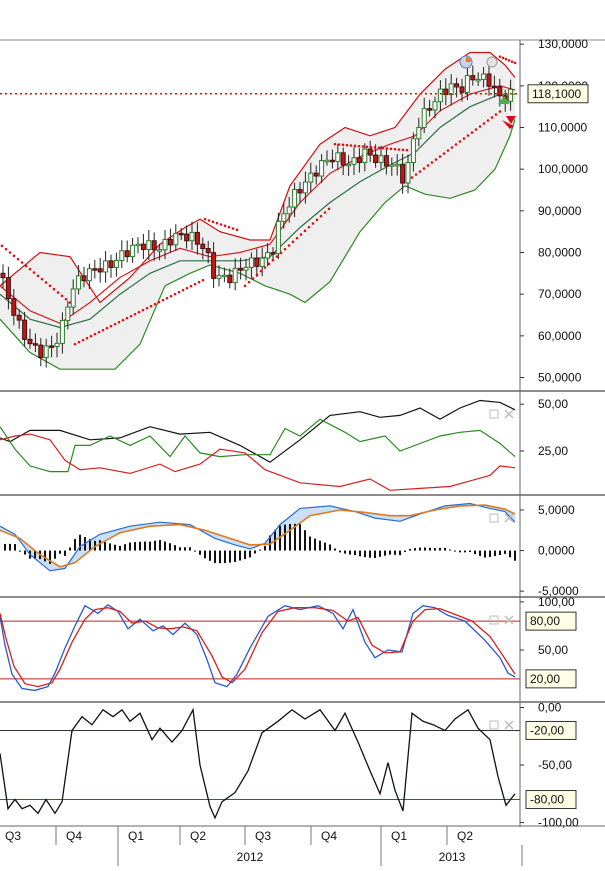 This screenshot has width=605, height=871. I want to click on panel-close-icon, so click(509, 725).